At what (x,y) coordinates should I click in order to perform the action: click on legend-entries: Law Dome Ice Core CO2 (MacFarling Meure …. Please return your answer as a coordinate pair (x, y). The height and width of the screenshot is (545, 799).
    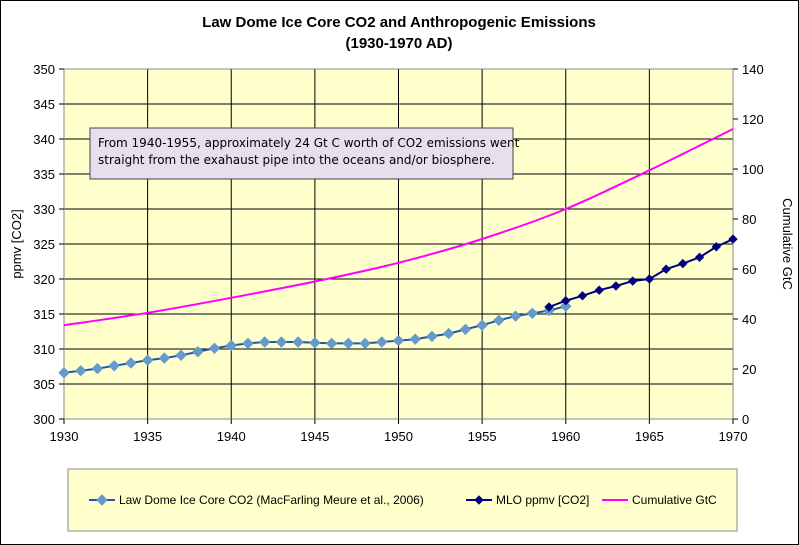
    Looking at the image, I should click on (403, 500).